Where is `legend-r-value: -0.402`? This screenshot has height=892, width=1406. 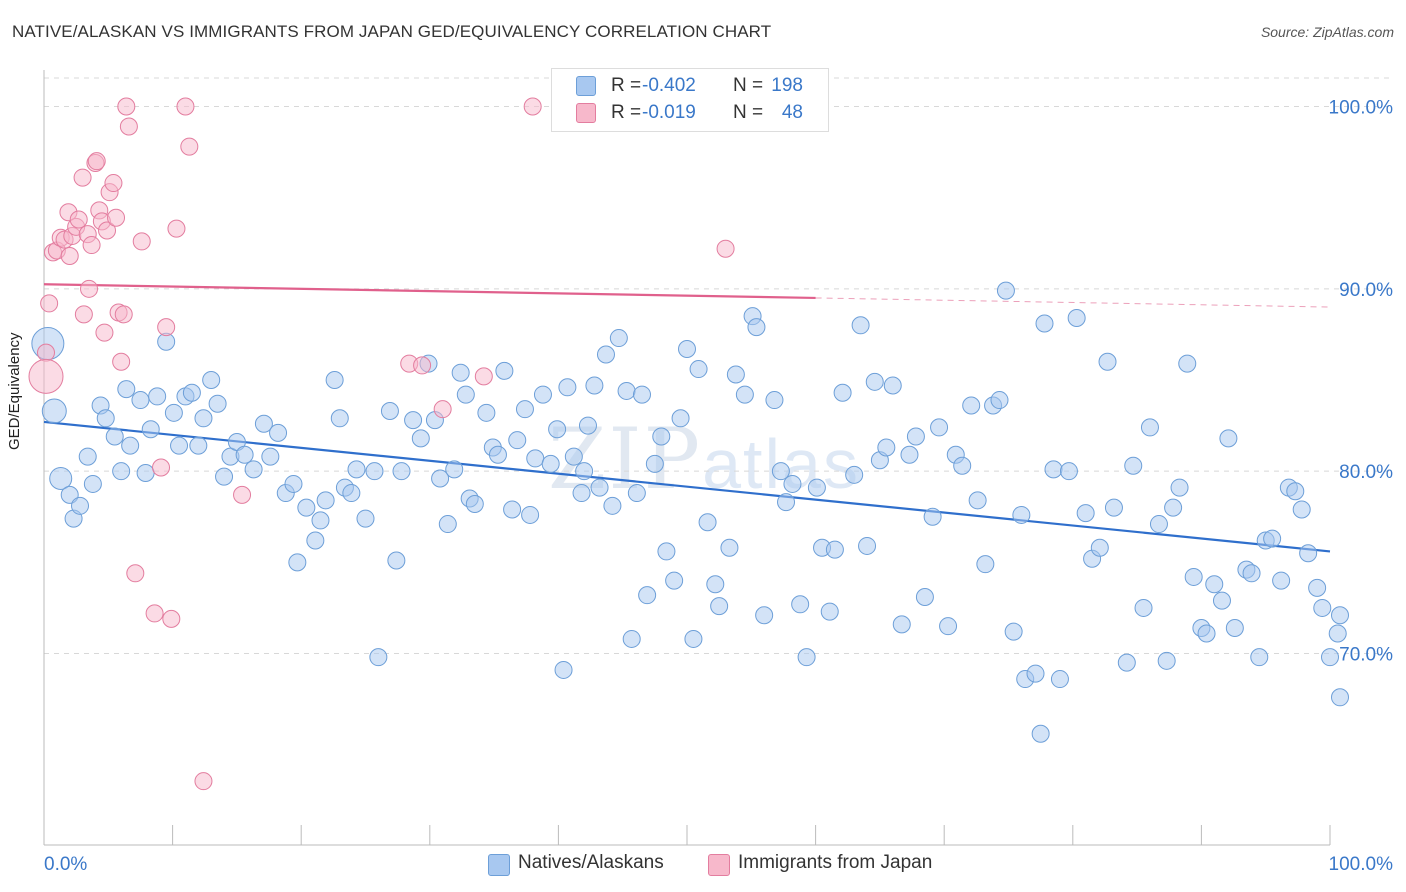 legend-r-value: -0.402 is located at coordinates (669, 85).